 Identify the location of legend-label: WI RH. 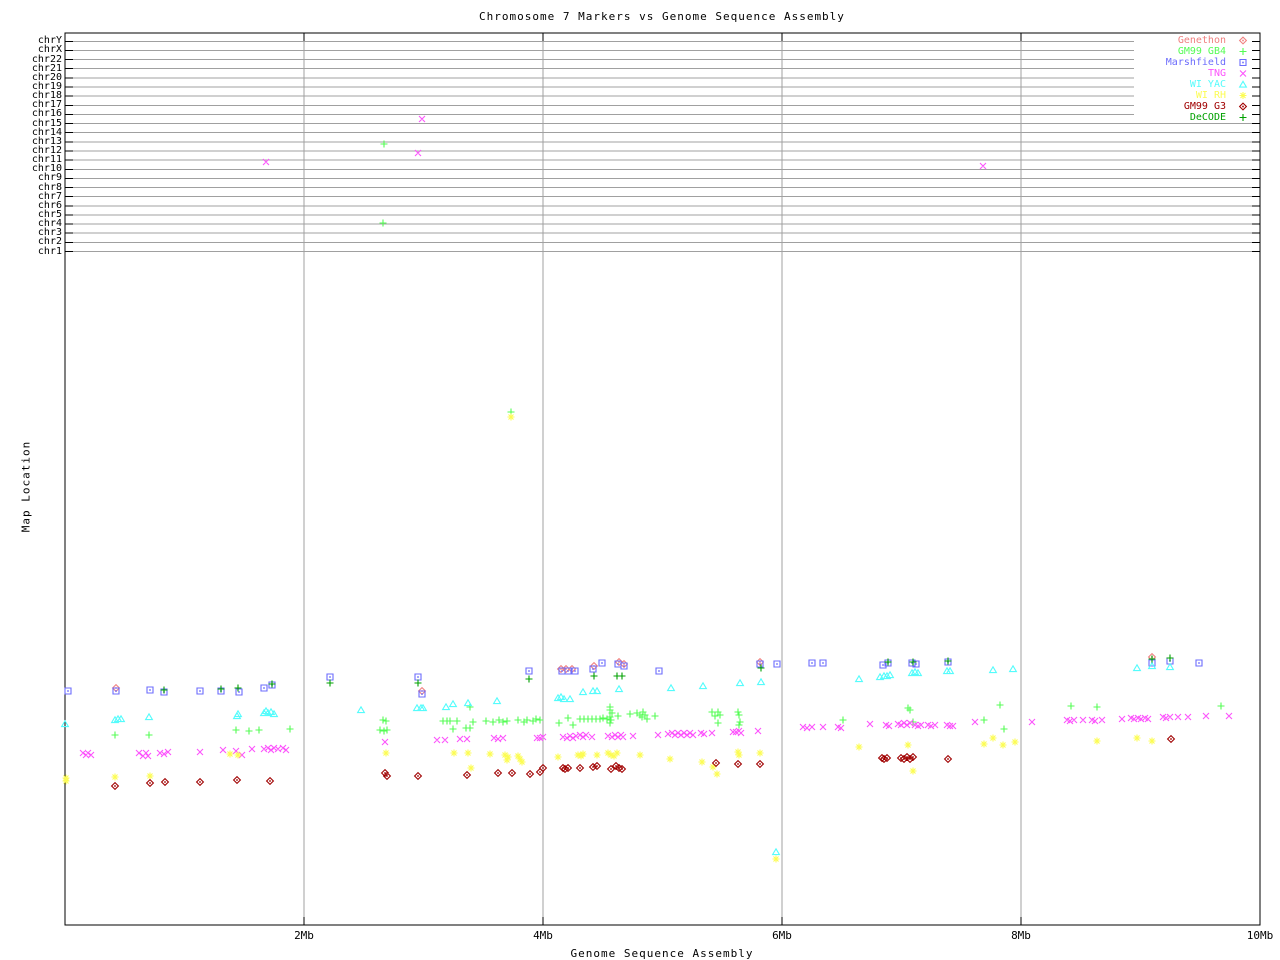
(1210, 95).